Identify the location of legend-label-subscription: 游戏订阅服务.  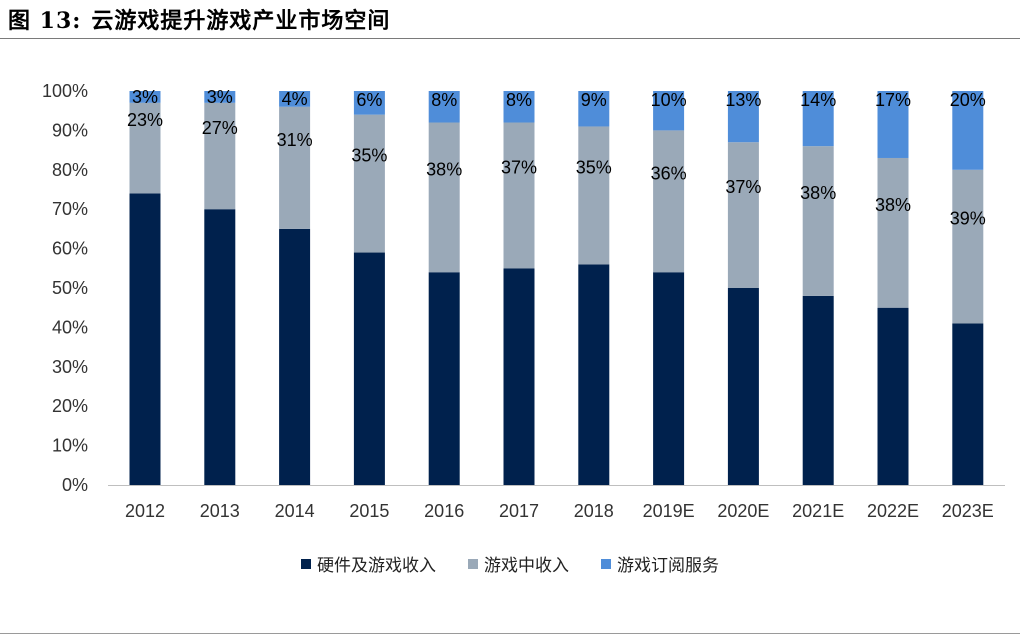
(668, 566).